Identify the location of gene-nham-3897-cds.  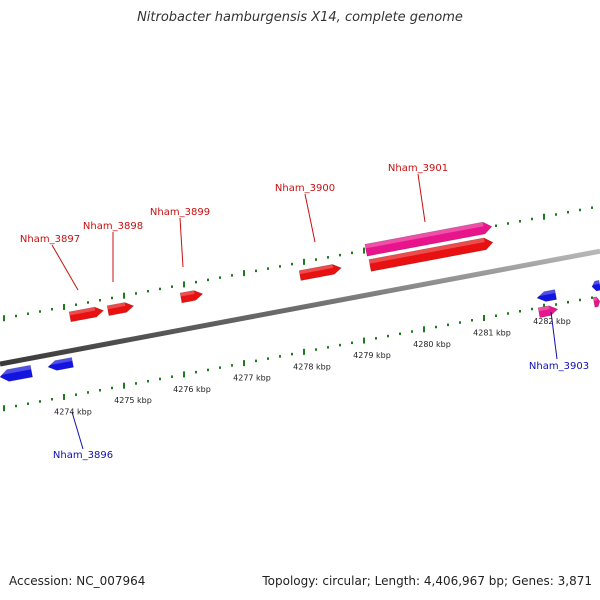
(86, 314).